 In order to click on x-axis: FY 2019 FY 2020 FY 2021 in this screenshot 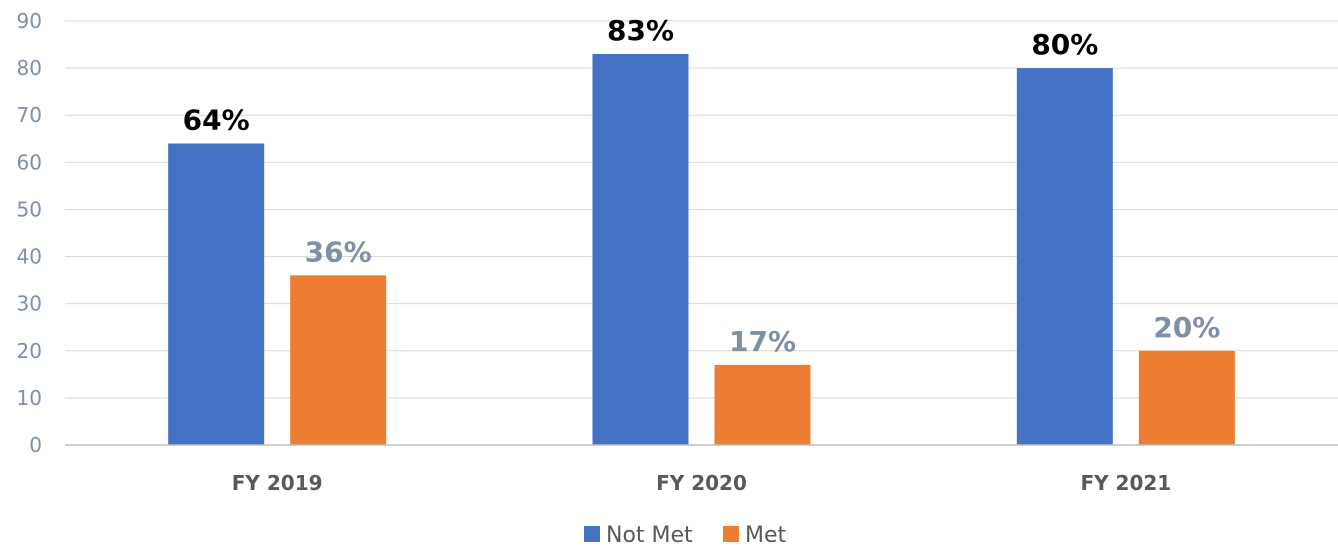, I will do `click(701, 469)`.